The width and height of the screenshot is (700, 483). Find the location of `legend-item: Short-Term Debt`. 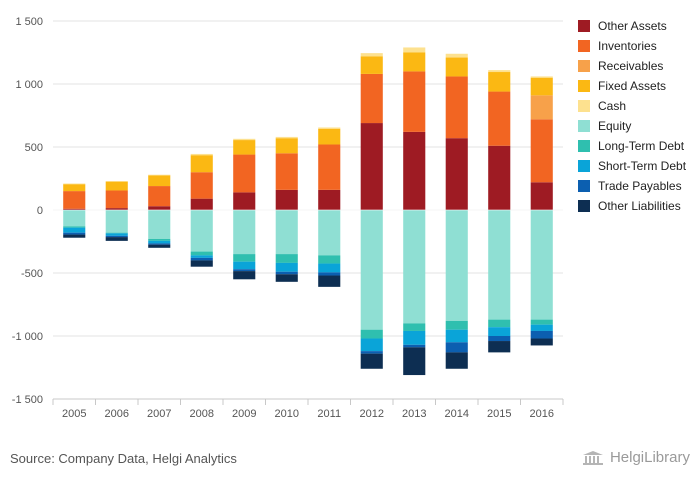

legend-item: Short-Term Debt is located at coordinates (639, 166).